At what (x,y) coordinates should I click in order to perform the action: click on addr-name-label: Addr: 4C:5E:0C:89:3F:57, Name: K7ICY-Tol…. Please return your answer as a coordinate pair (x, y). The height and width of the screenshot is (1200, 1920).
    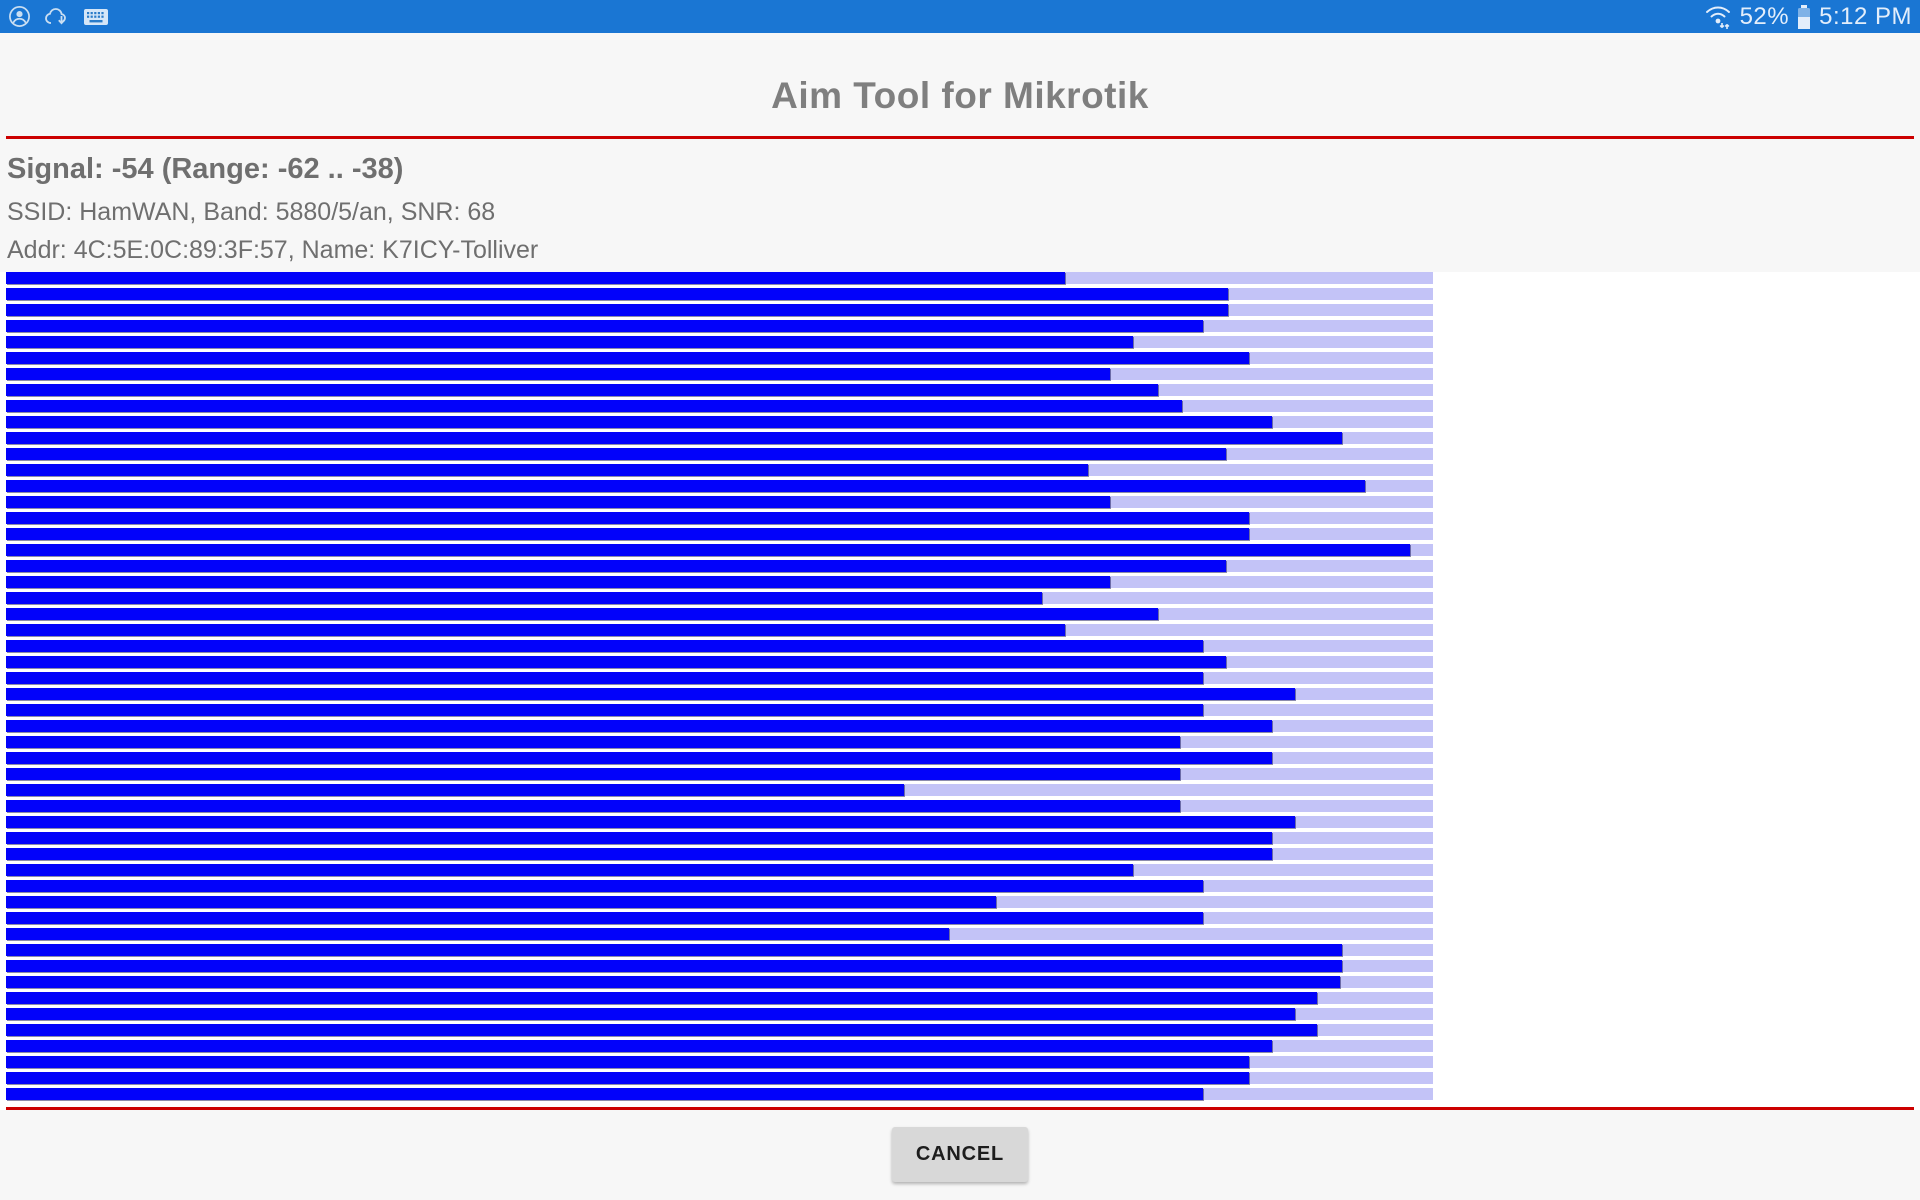
    Looking at the image, I should click on (273, 250).